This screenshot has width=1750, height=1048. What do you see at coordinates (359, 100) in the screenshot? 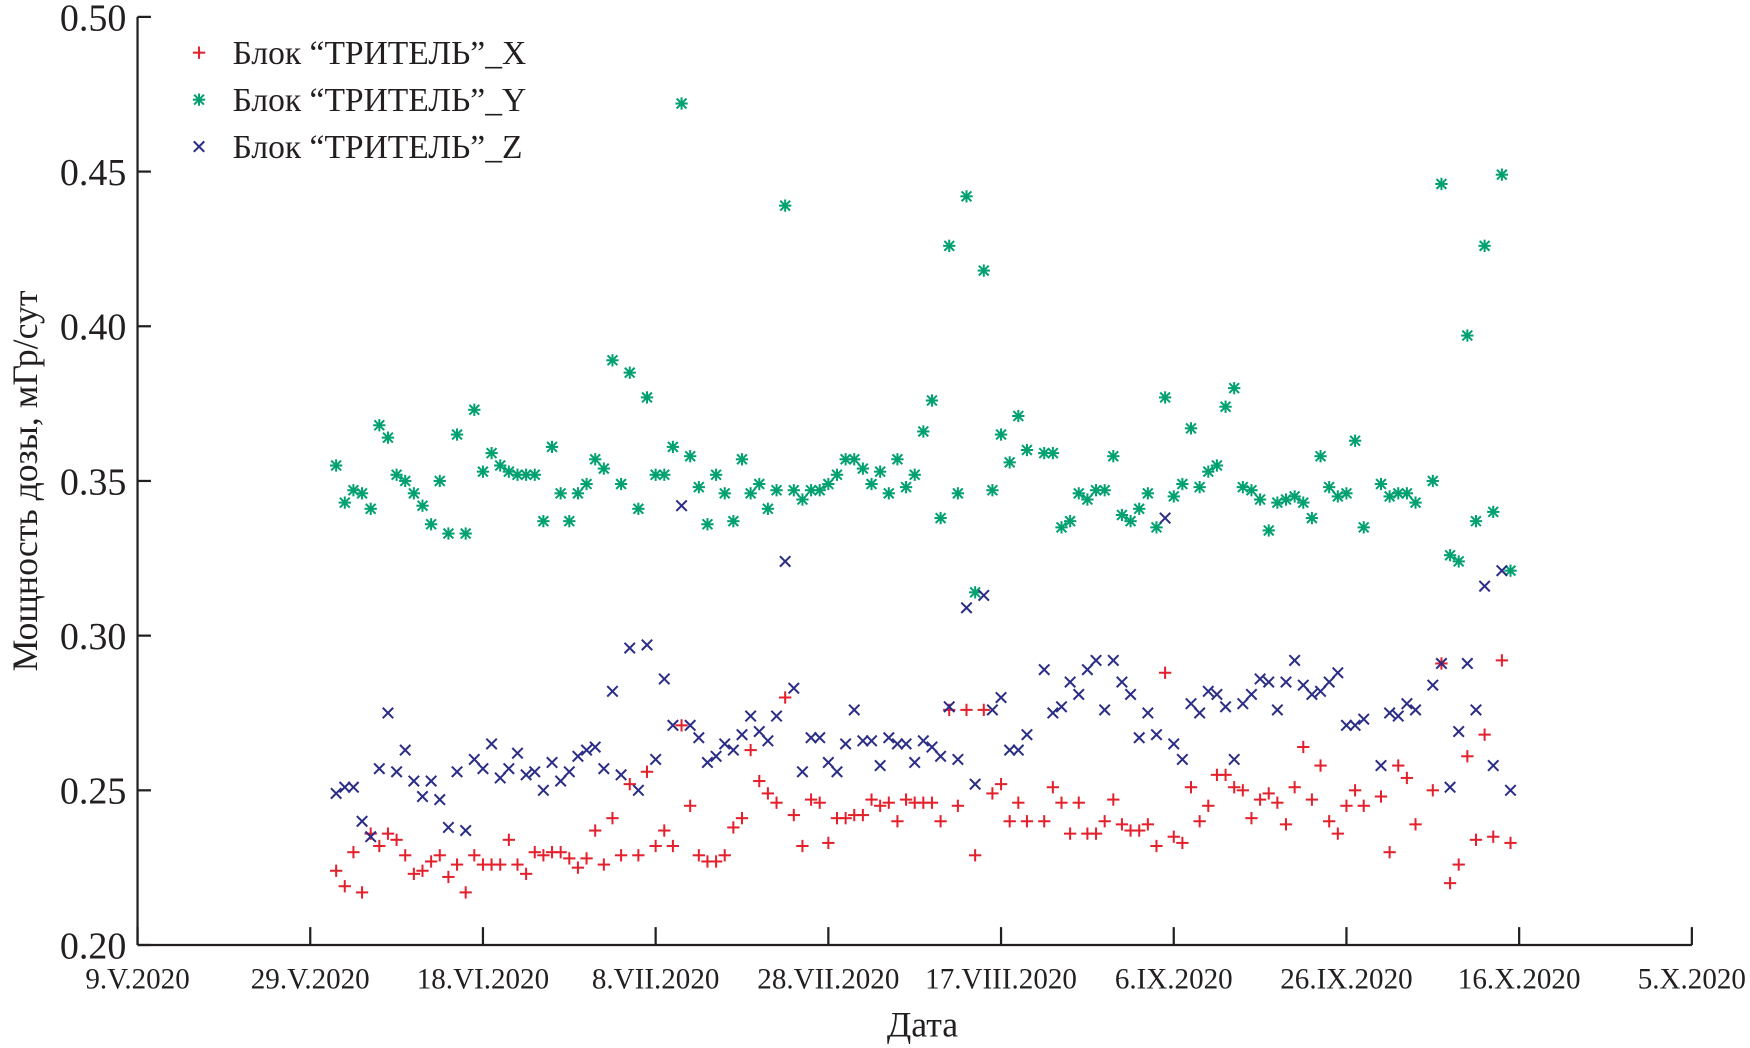
I see `legend-item-y: Блок “ТРИТЕЛЬ”_Y` at bounding box center [359, 100].